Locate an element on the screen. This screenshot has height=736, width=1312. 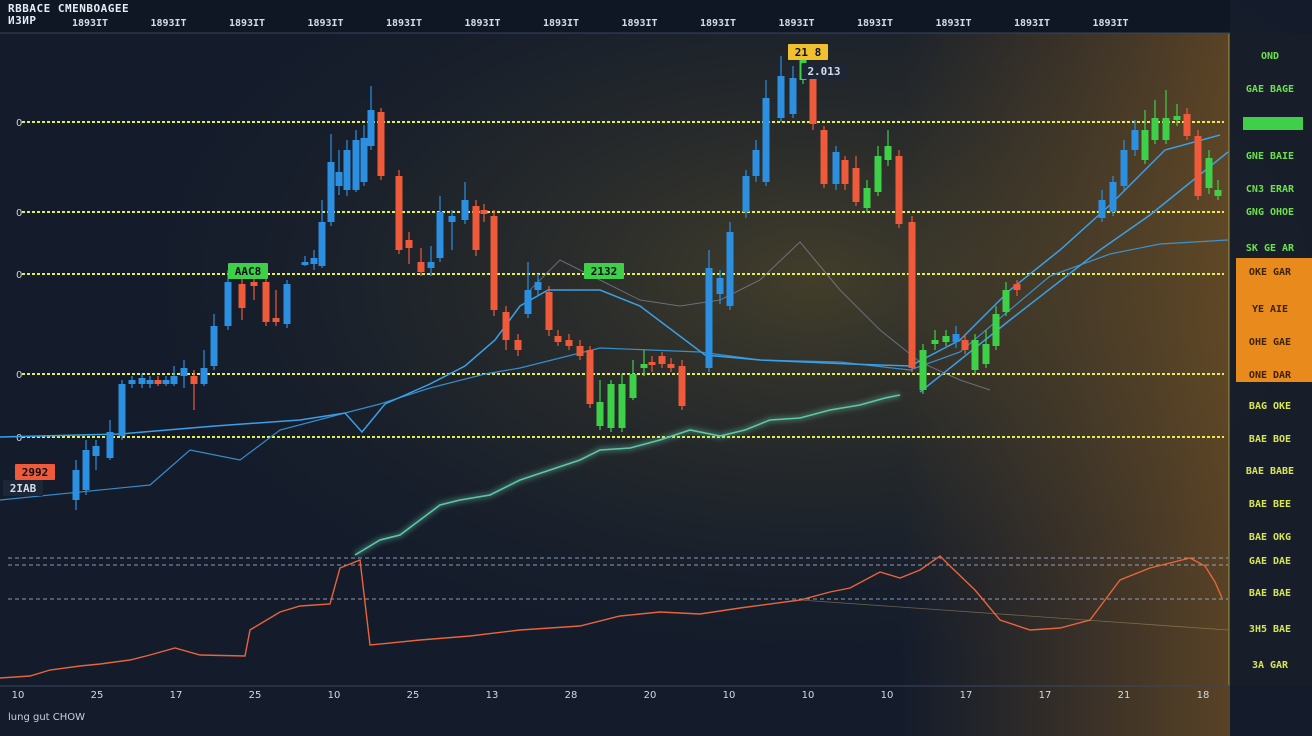
chart-title: RBBACE CMENBOAGEE is located at coordinates (69, 8).